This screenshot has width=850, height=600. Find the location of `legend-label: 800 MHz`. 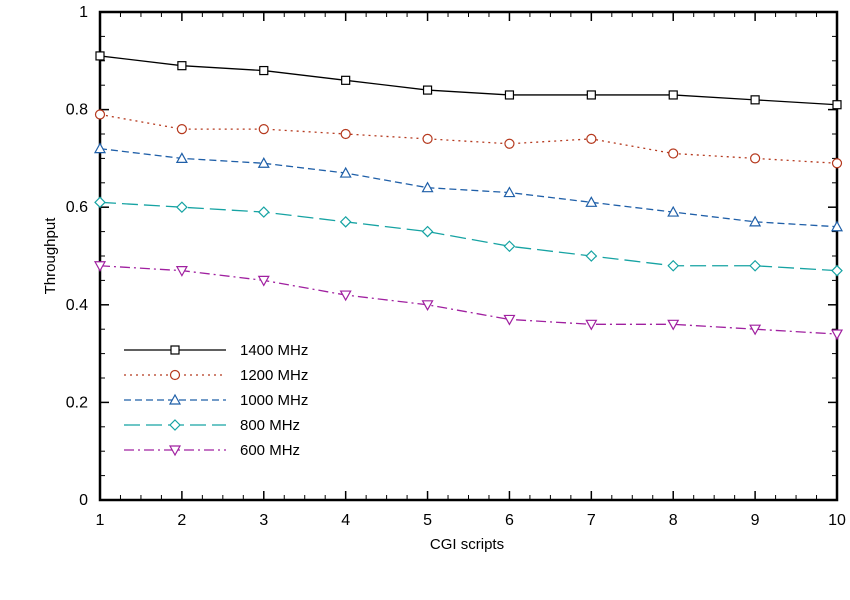

legend-label: 800 MHz is located at coordinates (270, 425).